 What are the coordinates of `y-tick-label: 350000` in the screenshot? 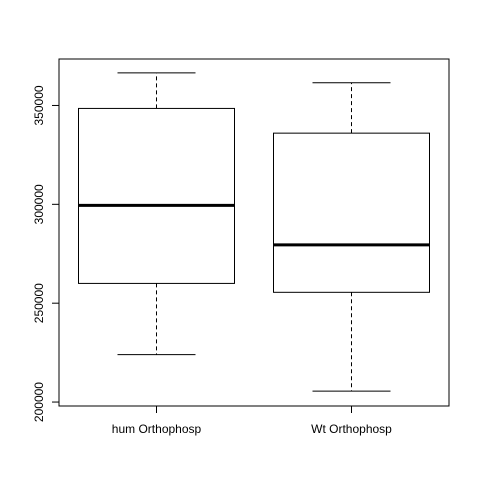 It's located at (39, 105).